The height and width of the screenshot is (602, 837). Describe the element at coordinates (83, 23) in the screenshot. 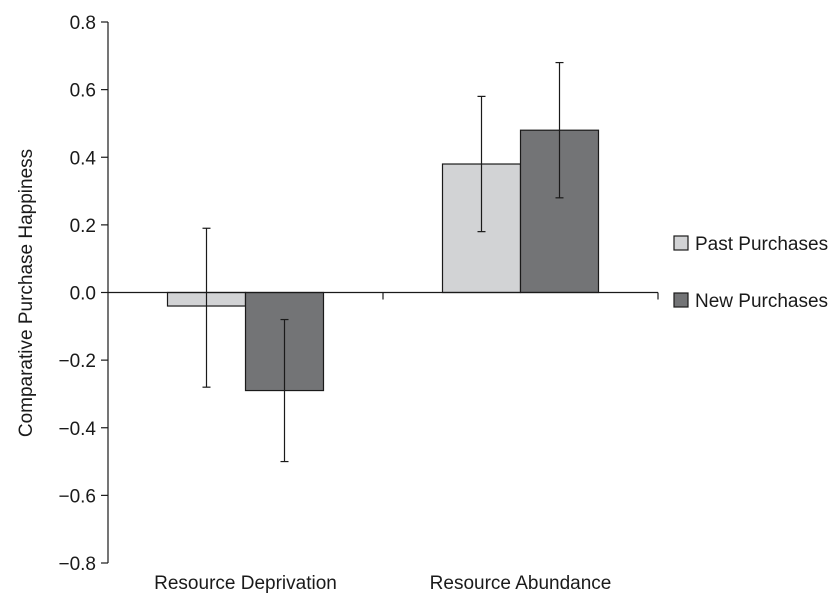

I see `y-tick-label: 0.8` at that location.